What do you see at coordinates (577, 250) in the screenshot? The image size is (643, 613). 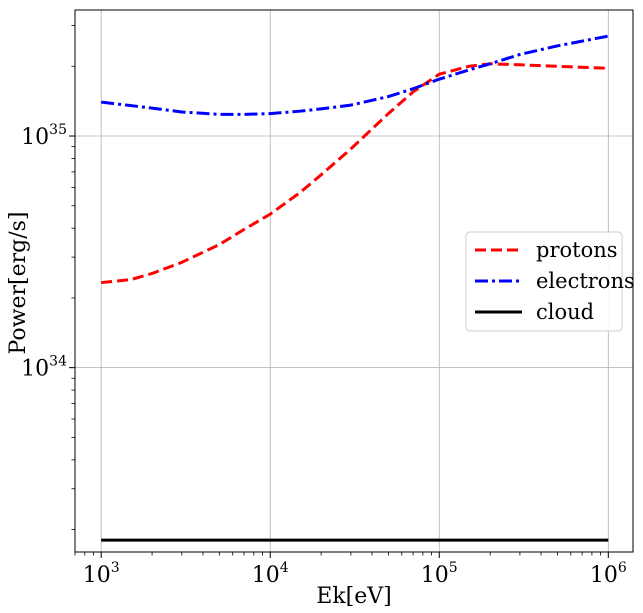 I see `legend-label-protons: protons` at bounding box center [577, 250].